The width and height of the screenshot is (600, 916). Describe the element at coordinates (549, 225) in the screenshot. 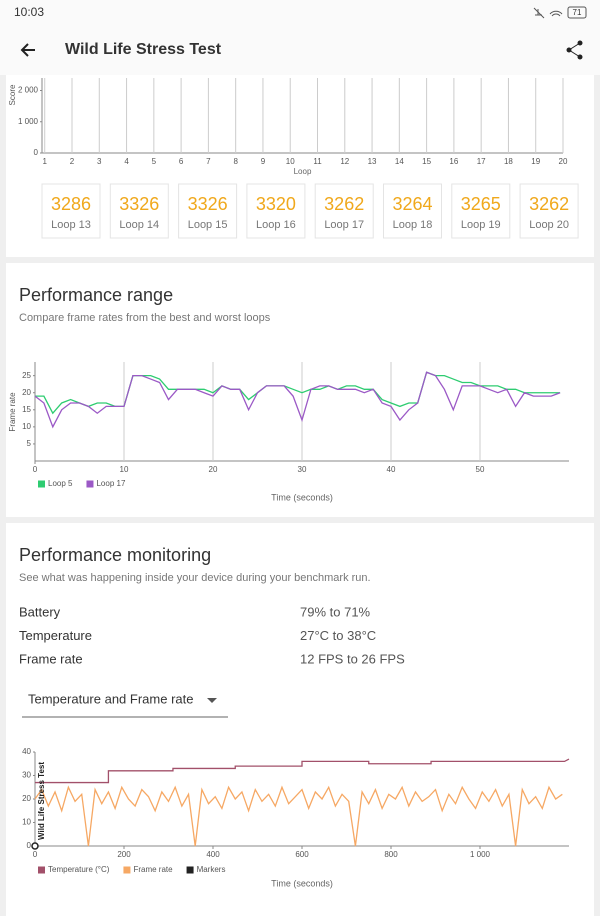

I see `score-label: Loop 20` at that location.